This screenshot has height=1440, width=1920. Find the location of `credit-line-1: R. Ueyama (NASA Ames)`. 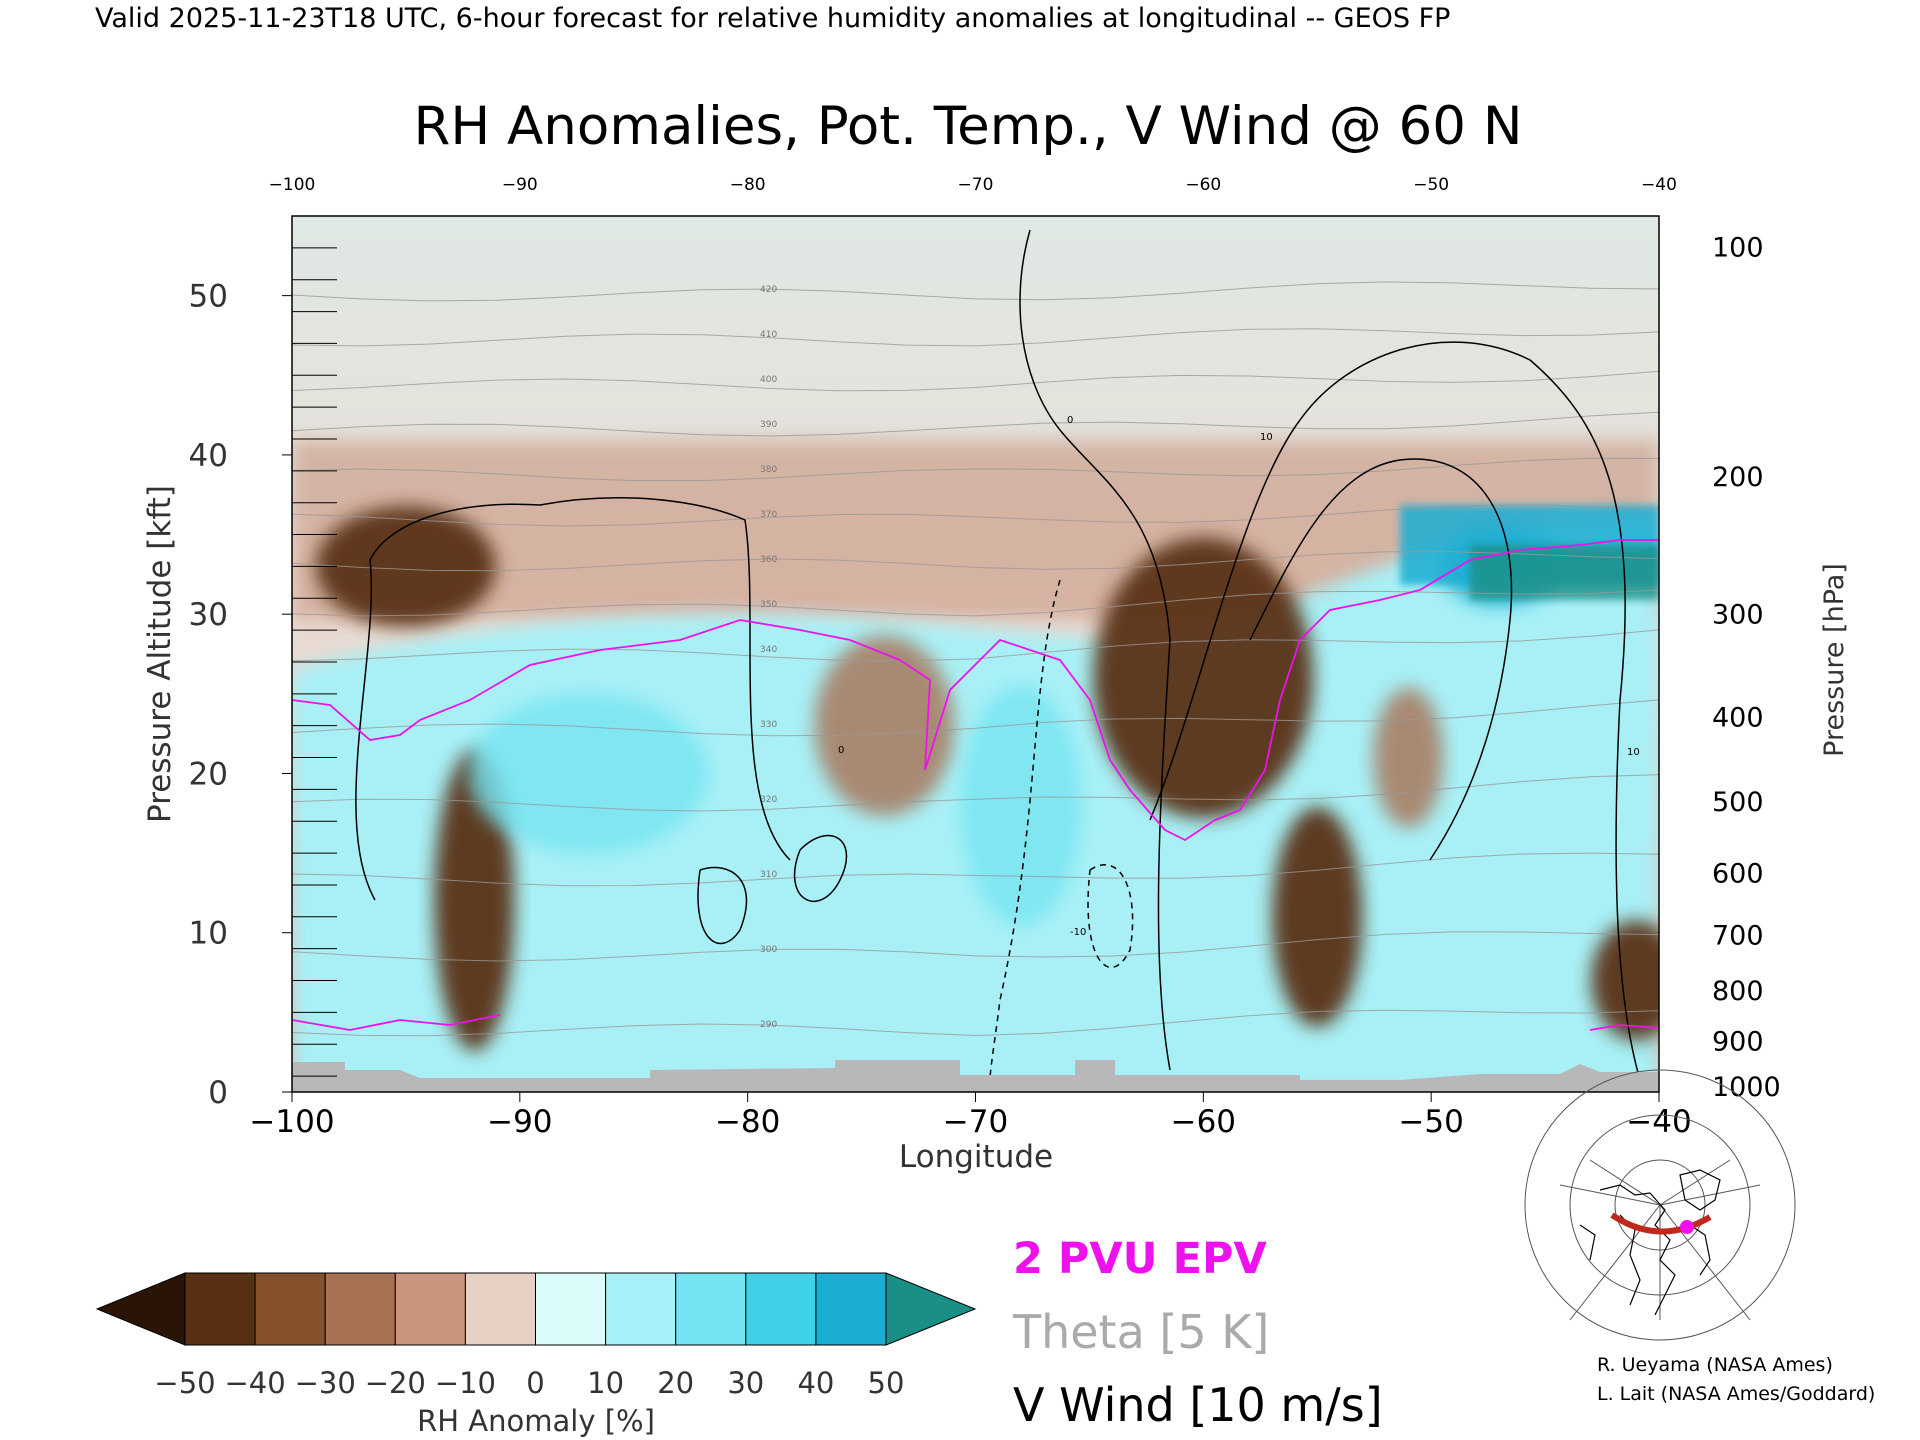

credit-line-1: R. Ueyama (NASA Ames) is located at coordinates (1715, 1365).